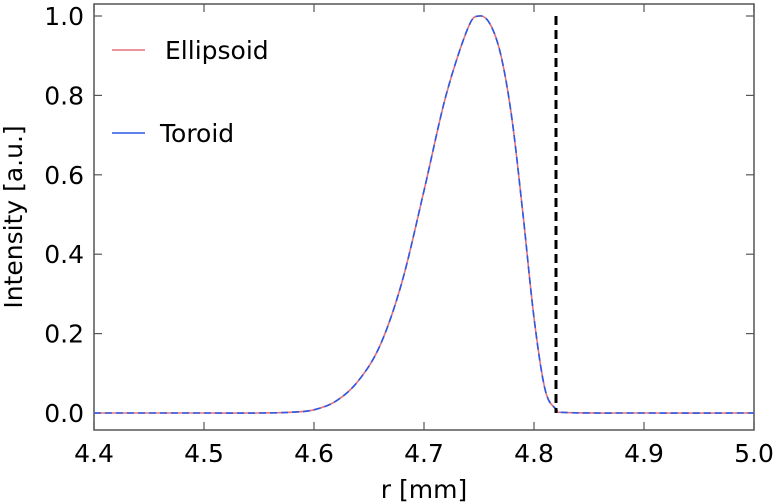 The width and height of the screenshot is (775, 503). I want to click on y-tick-label: 1.0, so click(64, 16).